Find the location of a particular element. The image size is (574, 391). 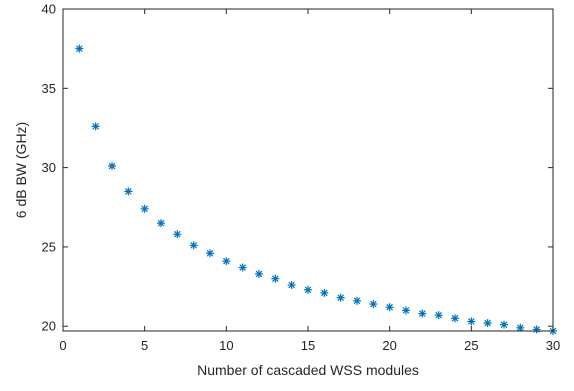

y-tick-label: 30 is located at coordinates (49, 167).